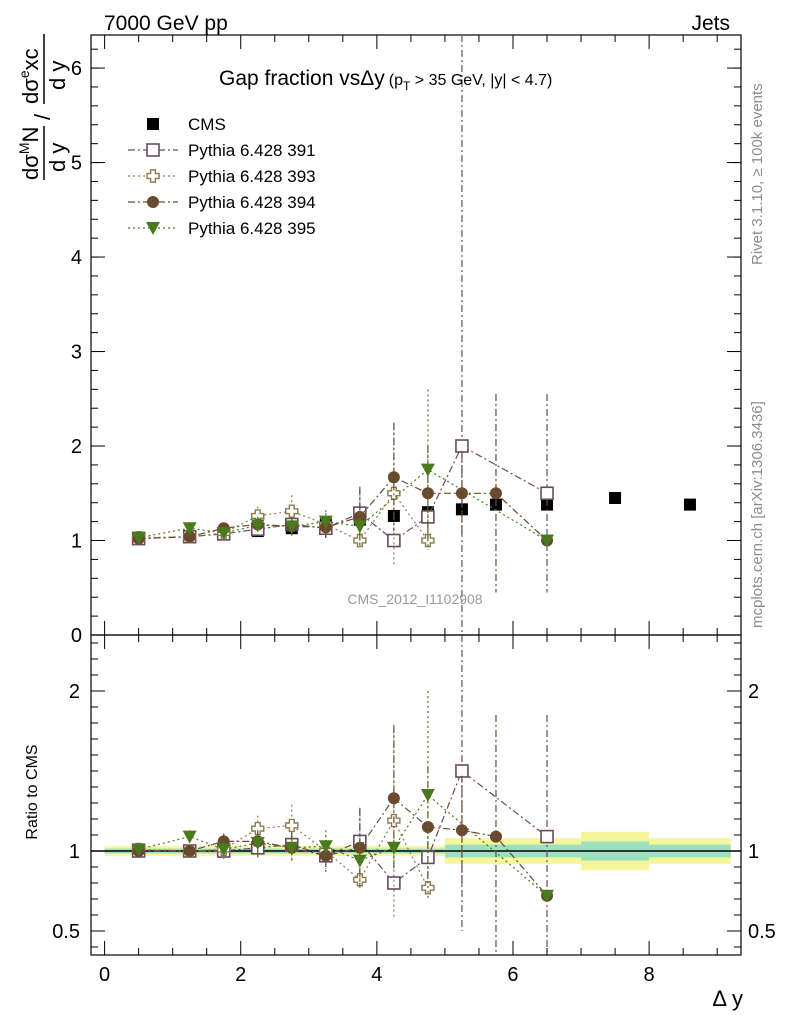 This screenshot has width=786, height=1024. I want to click on collision-label: 7000 GeV pp, so click(166, 23).